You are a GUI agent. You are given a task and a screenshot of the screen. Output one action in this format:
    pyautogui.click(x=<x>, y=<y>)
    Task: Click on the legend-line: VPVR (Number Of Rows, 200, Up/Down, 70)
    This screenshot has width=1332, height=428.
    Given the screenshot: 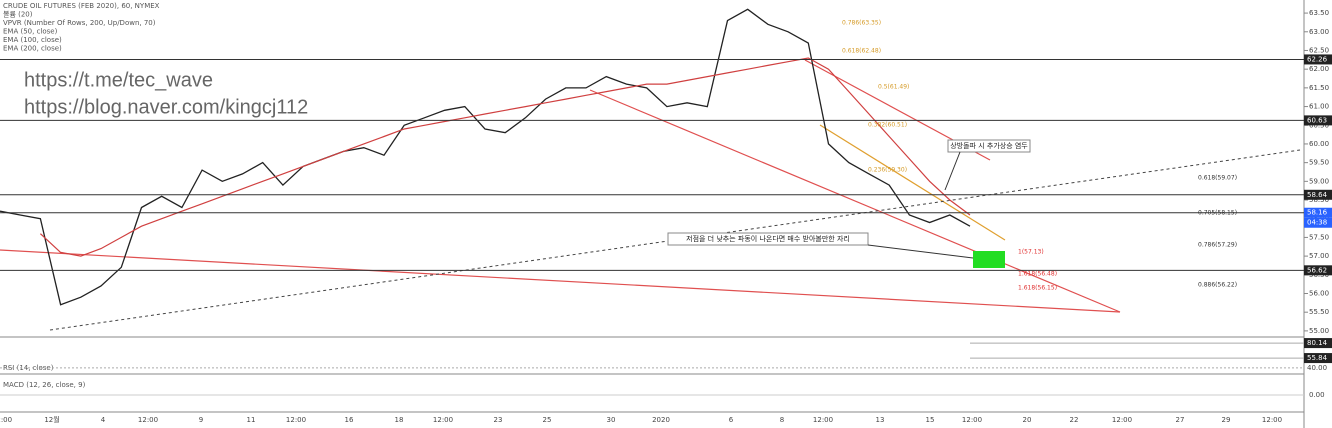 What is the action you would take?
    pyautogui.click(x=79, y=23)
    